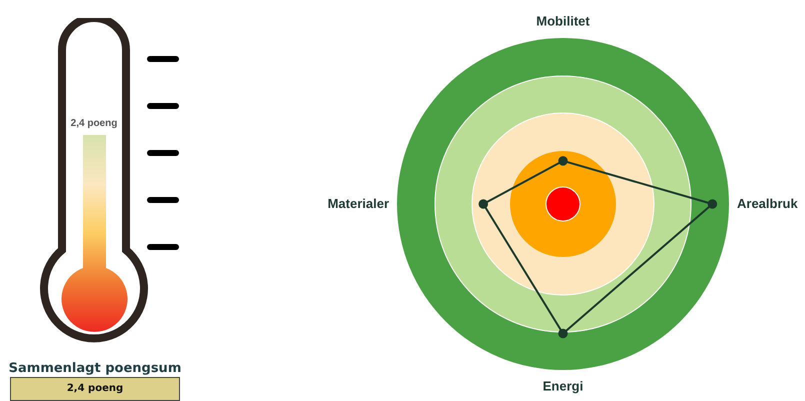 The width and height of the screenshot is (805, 401). Describe the element at coordinates (563, 386) in the screenshot. I see `spoke-label: Energi` at that location.